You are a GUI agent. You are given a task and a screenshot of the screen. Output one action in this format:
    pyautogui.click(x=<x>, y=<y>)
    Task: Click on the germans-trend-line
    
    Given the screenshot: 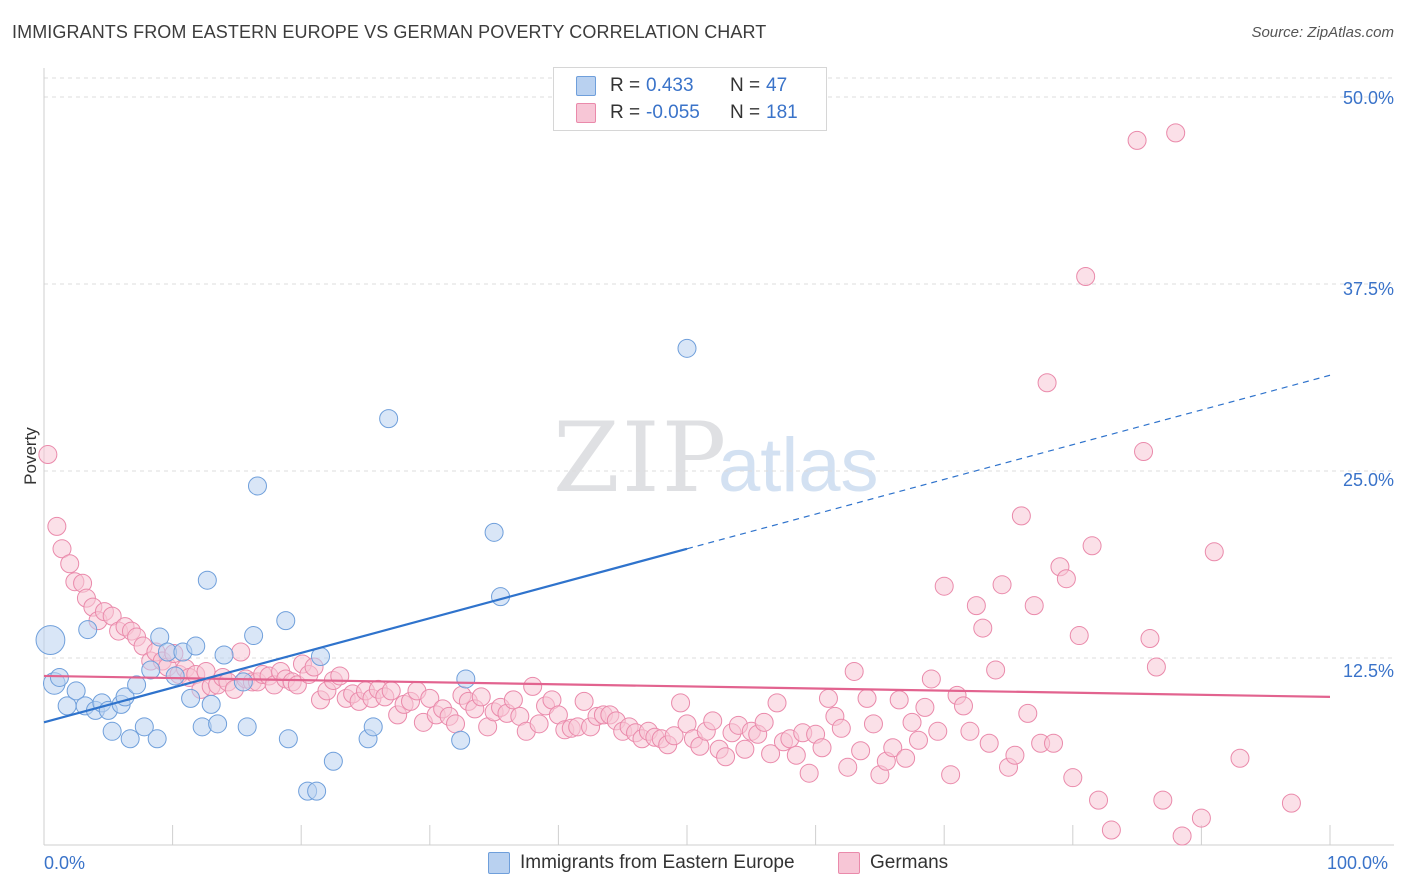 What is the action you would take?
    pyautogui.click(x=687, y=686)
    